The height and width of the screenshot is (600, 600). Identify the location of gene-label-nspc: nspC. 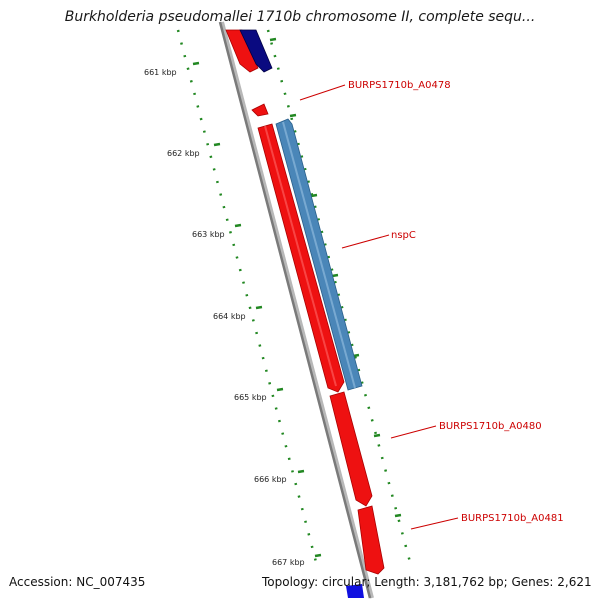
(403, 235).